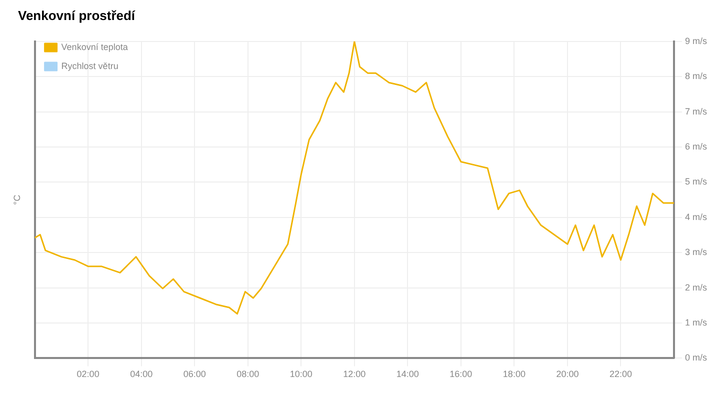 The width and height of the screenshot is (718, 404). I want to click on y2-tick-label: 1 m/s, so click(696, 322).